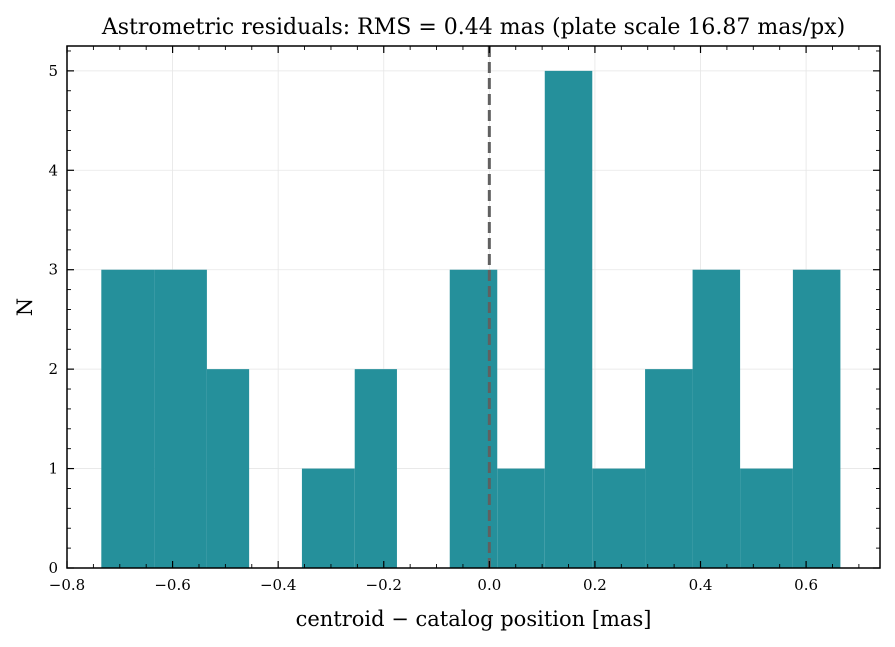  What do you see at coordinates (53, 319) in the screenshot?
I see `y-tick-labels: 0 1 2 3 4 5` at bounding box center [53, 319].